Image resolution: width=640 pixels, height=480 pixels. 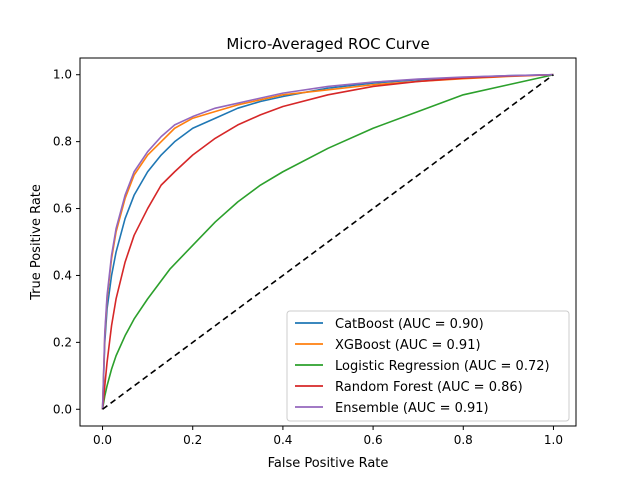 What do you see at coordinates (62, 342) in the screenshot?
I see `y-tick-label: 0.2` at bounding box center [62, 342].